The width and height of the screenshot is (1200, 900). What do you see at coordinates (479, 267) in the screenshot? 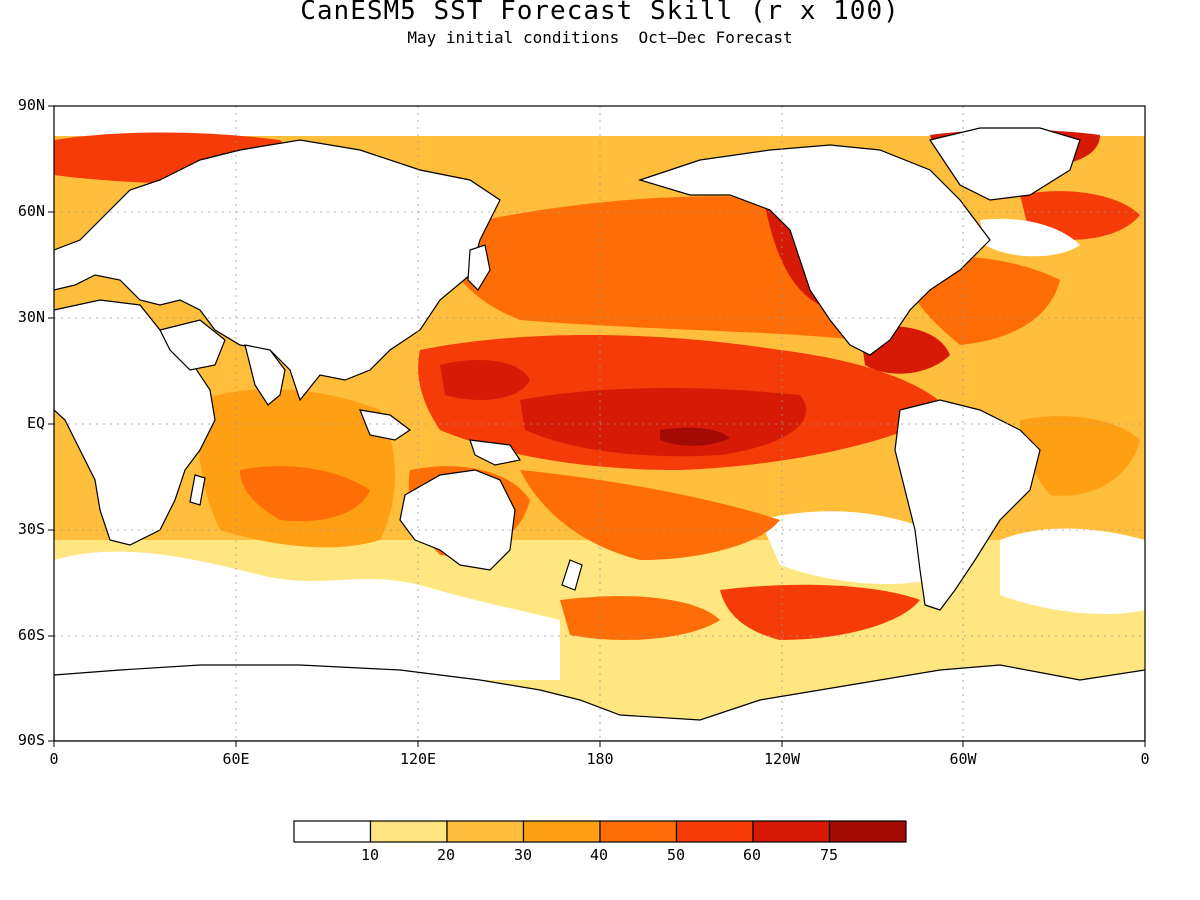
I see `japan-land` at bounding box center [479, 267].